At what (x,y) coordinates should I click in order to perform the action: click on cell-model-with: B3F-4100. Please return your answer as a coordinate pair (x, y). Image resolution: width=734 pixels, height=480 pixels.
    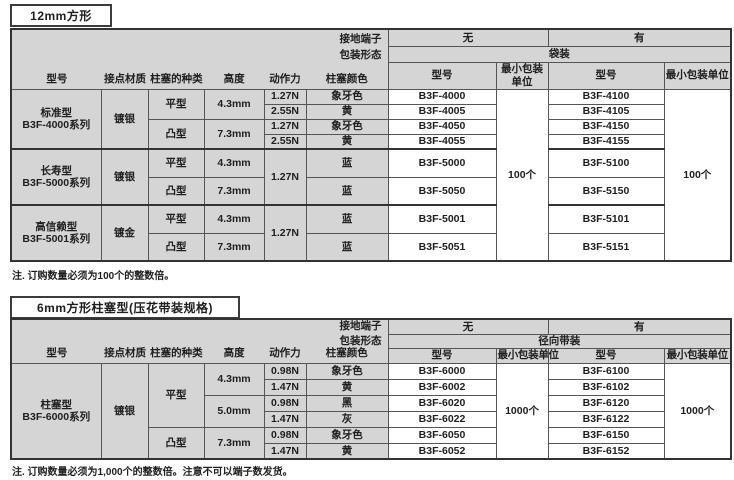
    Looking at the image, I should click on (606, 96).